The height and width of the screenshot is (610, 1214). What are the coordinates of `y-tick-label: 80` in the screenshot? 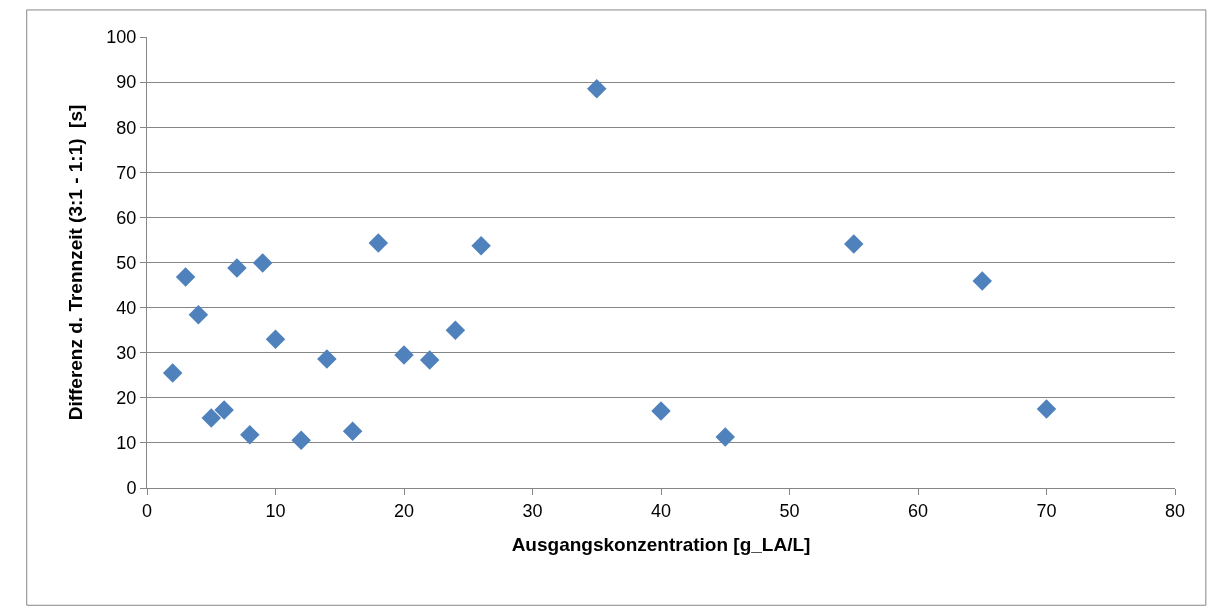 It's located at (126, 127).